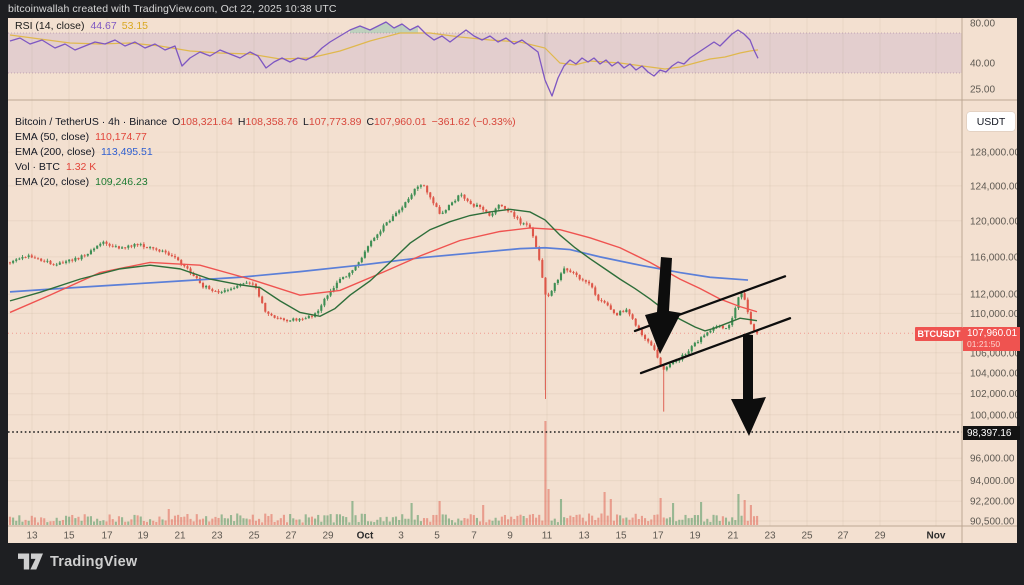  Describe the element at coordinates (992, 502) in the screenshot. I see `svg-text: 92,200.00` at that location.